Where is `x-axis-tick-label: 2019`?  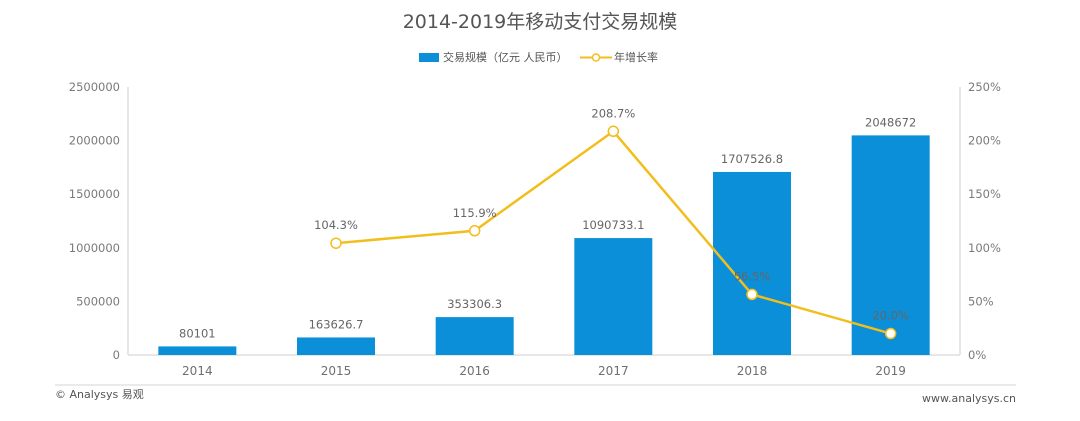
x-axis-tick-label: 2019 is located at coordinates (890, 371).